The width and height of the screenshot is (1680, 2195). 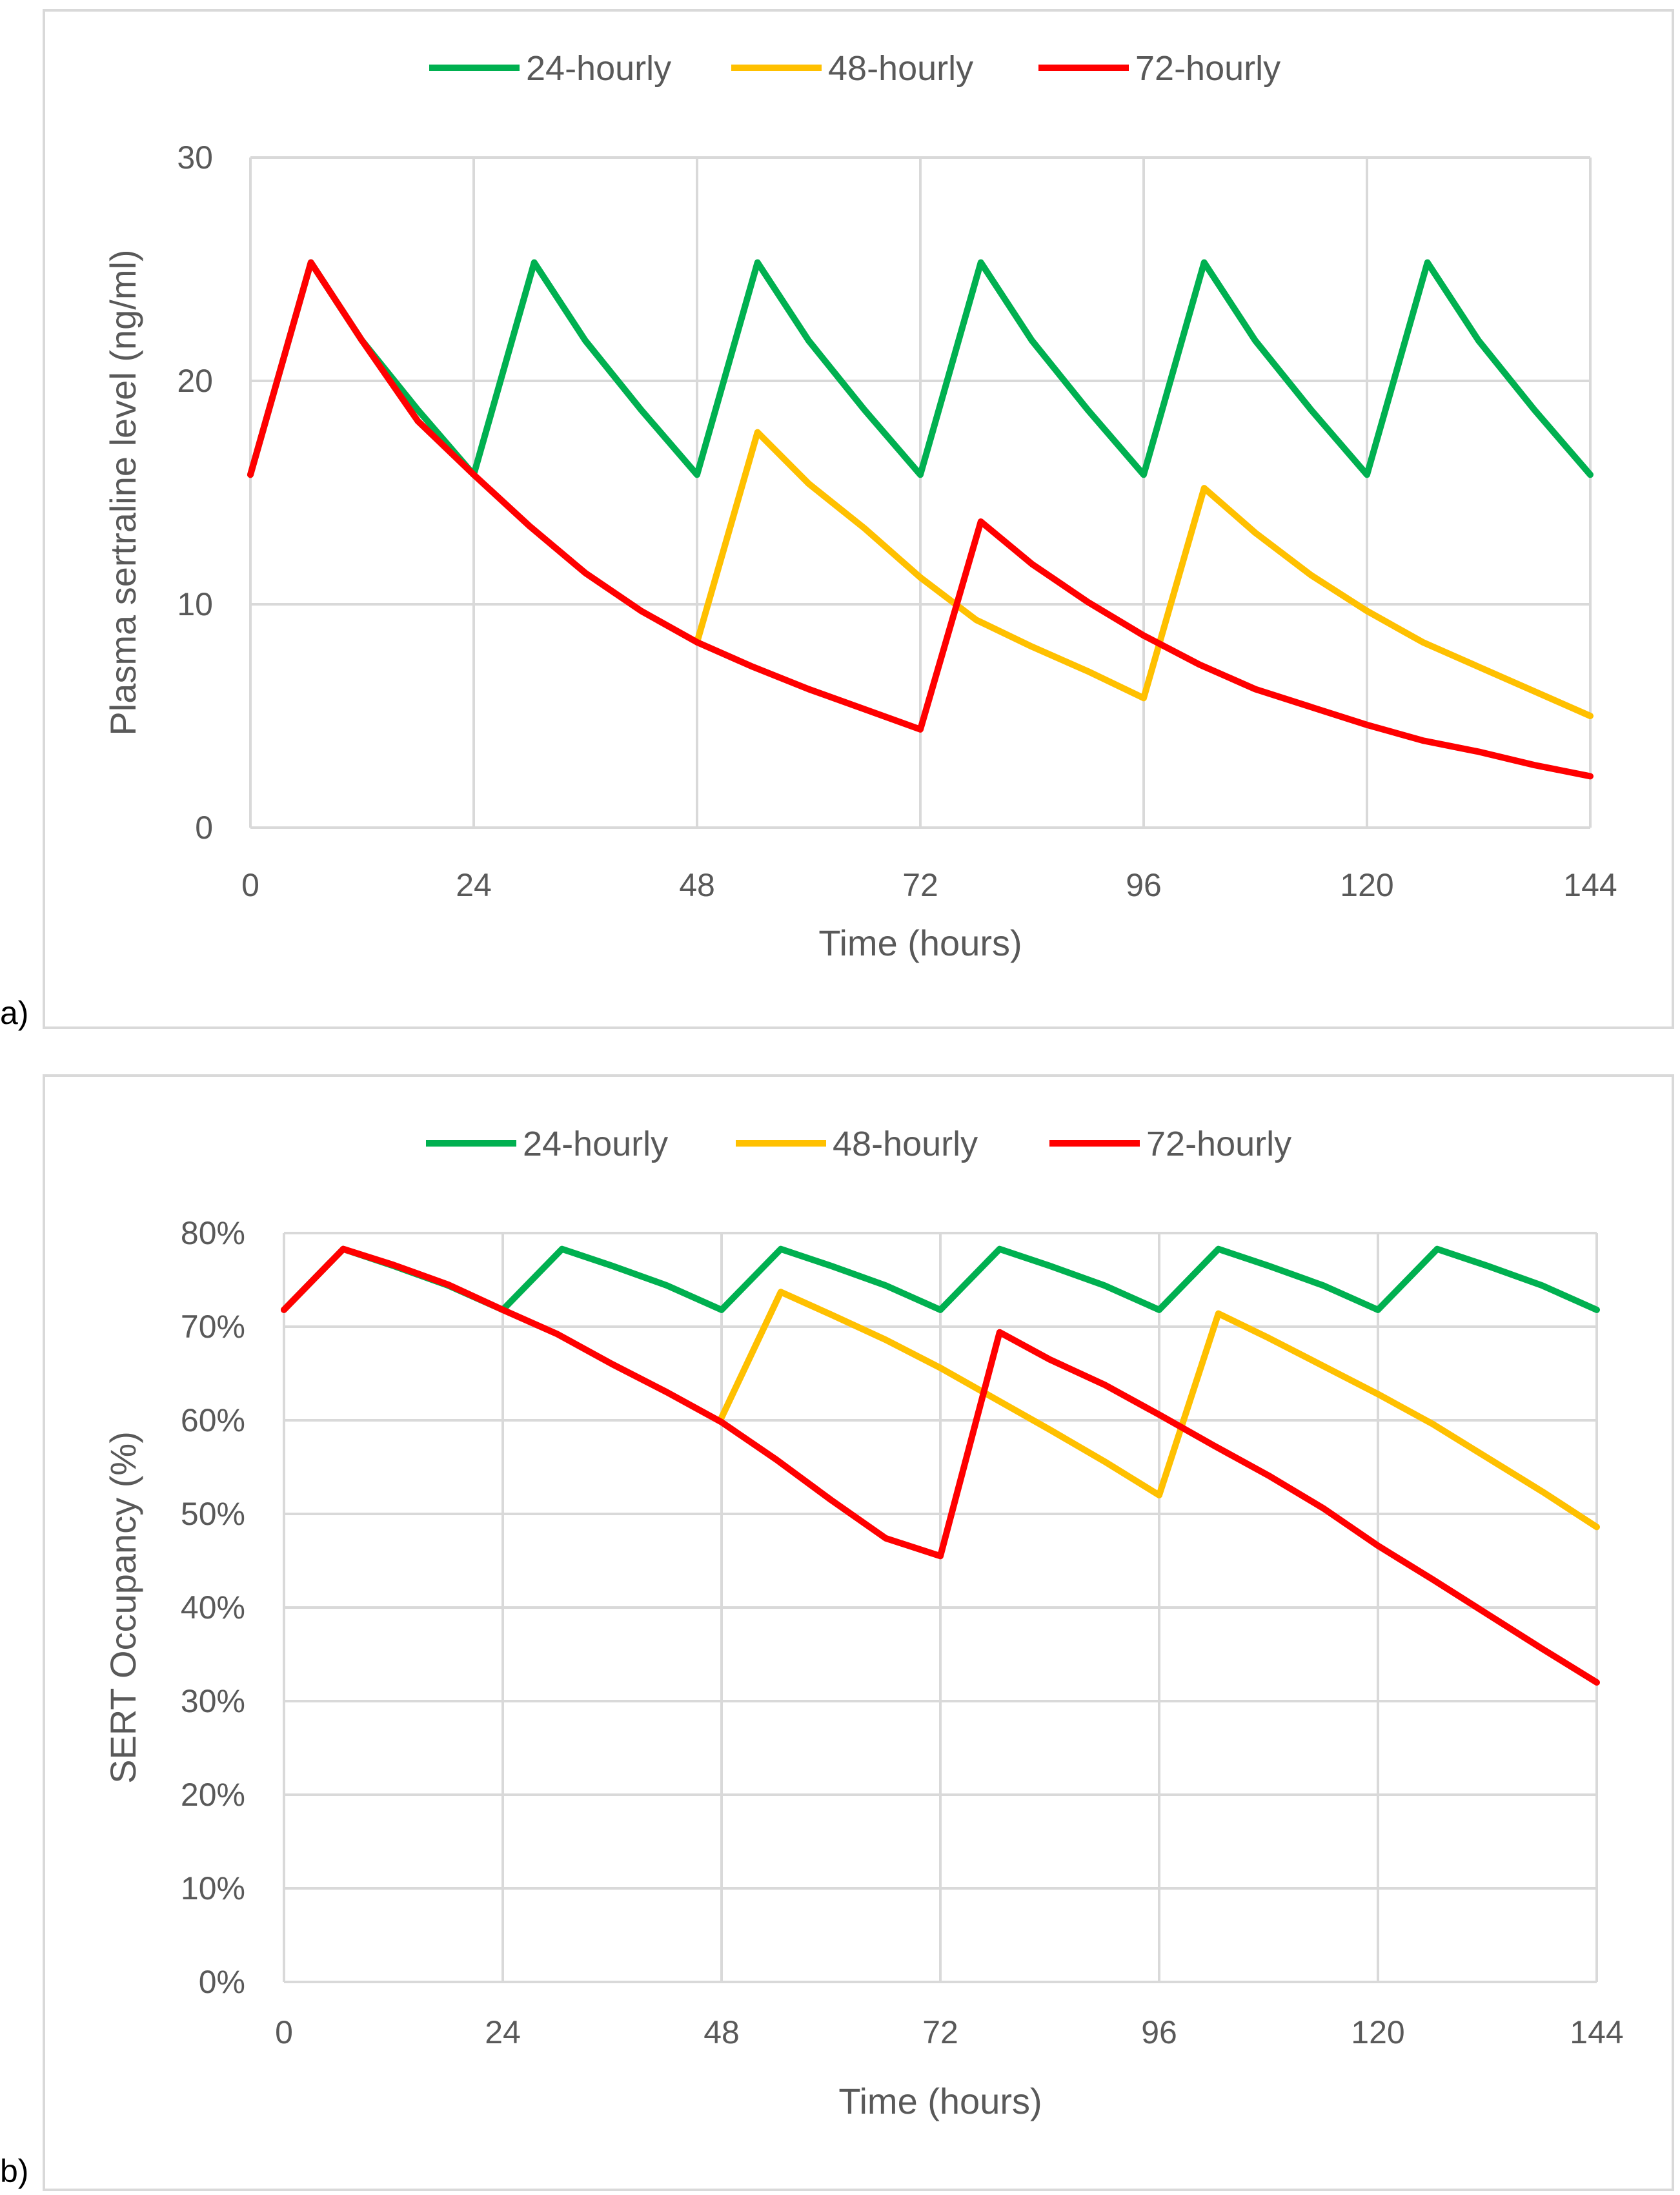 I want to click on chart-a-ytick-label: 20, so click(x=195, y=381).